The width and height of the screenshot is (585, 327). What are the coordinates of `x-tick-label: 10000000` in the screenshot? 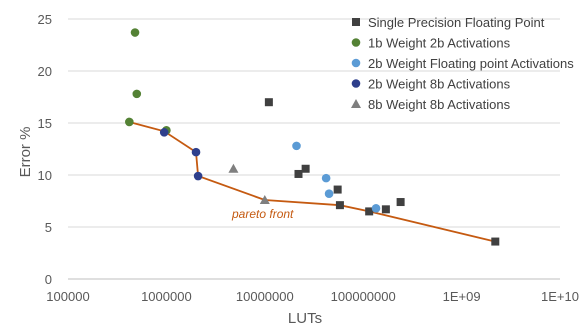 It's located at (265, 296).